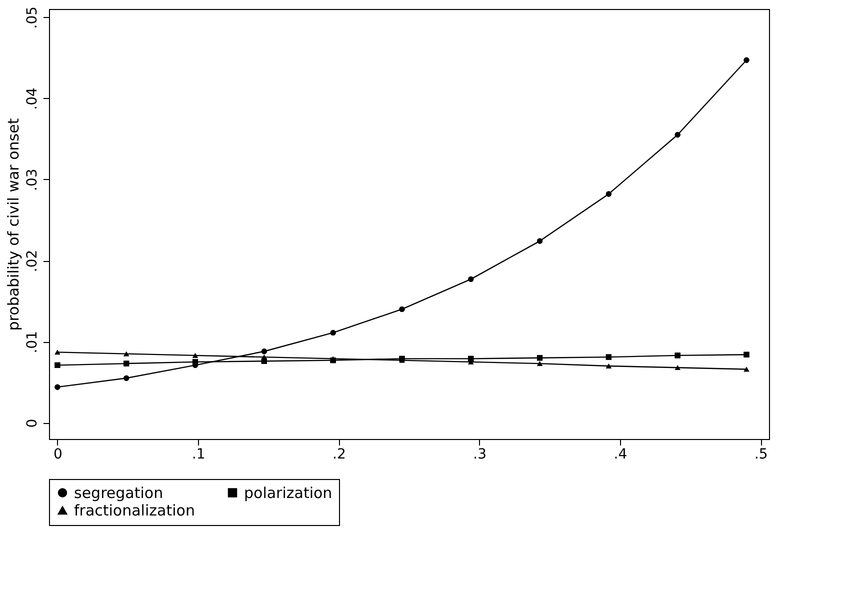 The image size is (855, 596). I want to click on y-tick-label: .03, so click(32, 180).